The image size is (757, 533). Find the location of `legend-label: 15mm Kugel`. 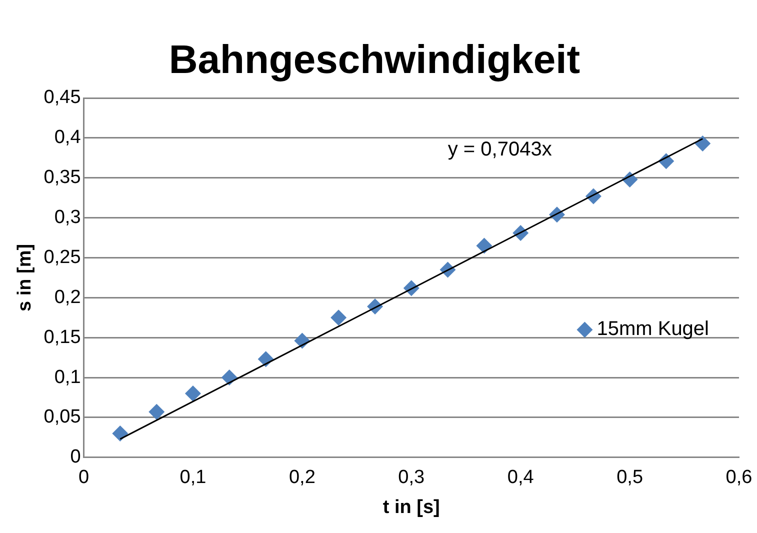

legend-label: 15mm Kugel is located at coordinates (653, 329).